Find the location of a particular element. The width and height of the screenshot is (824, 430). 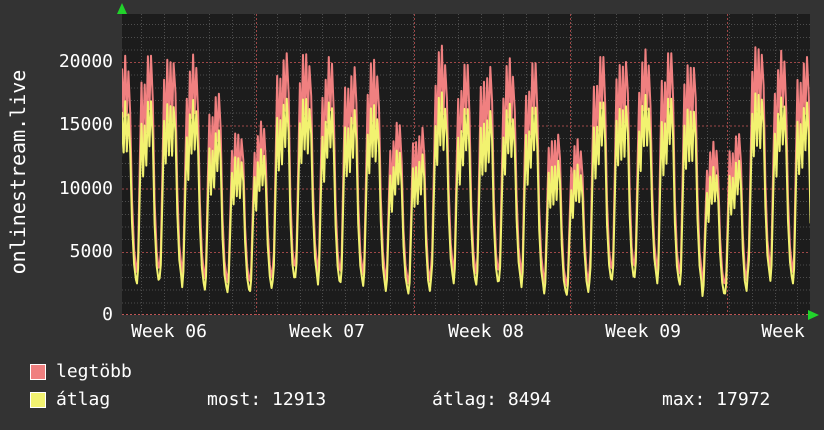

x-tick-label: Week is located at coordinates (783, 331).